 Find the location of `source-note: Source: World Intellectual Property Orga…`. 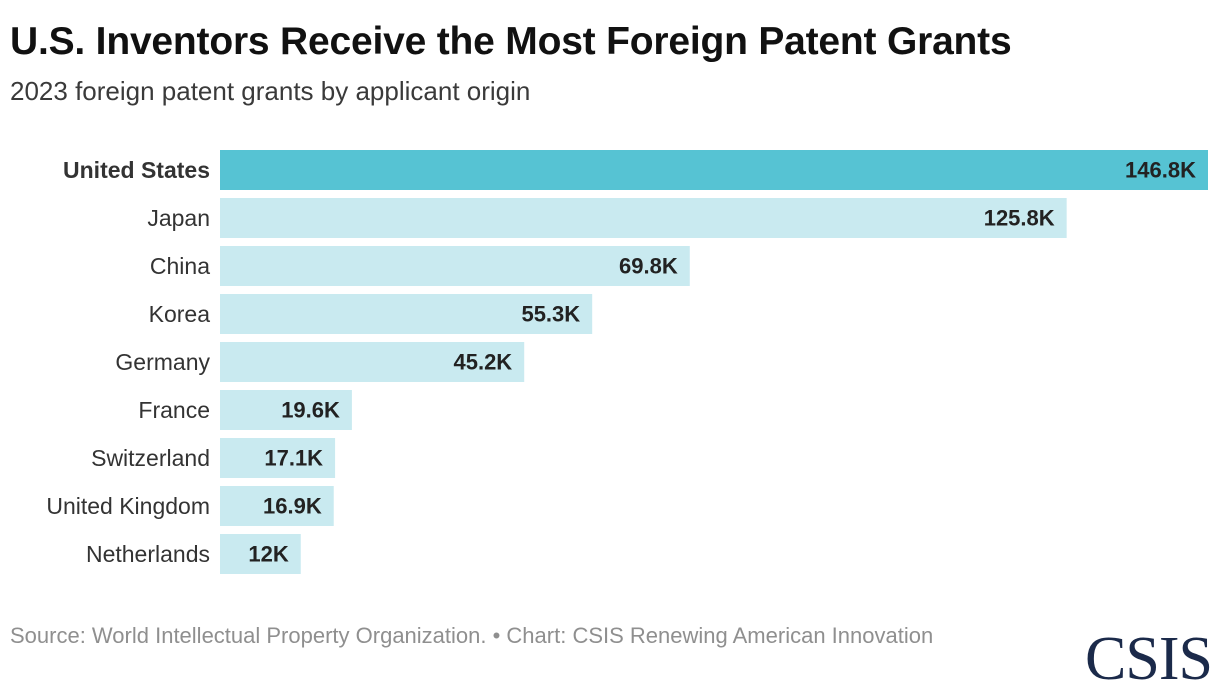

source-note: Source: World Intellectual Property Orga… is located at coordinates (472, 635).